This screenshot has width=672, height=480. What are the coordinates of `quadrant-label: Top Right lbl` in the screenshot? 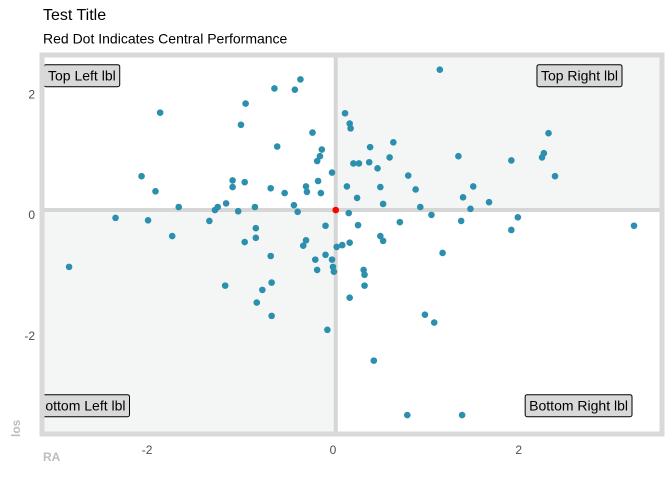 It's located at (579, 76).